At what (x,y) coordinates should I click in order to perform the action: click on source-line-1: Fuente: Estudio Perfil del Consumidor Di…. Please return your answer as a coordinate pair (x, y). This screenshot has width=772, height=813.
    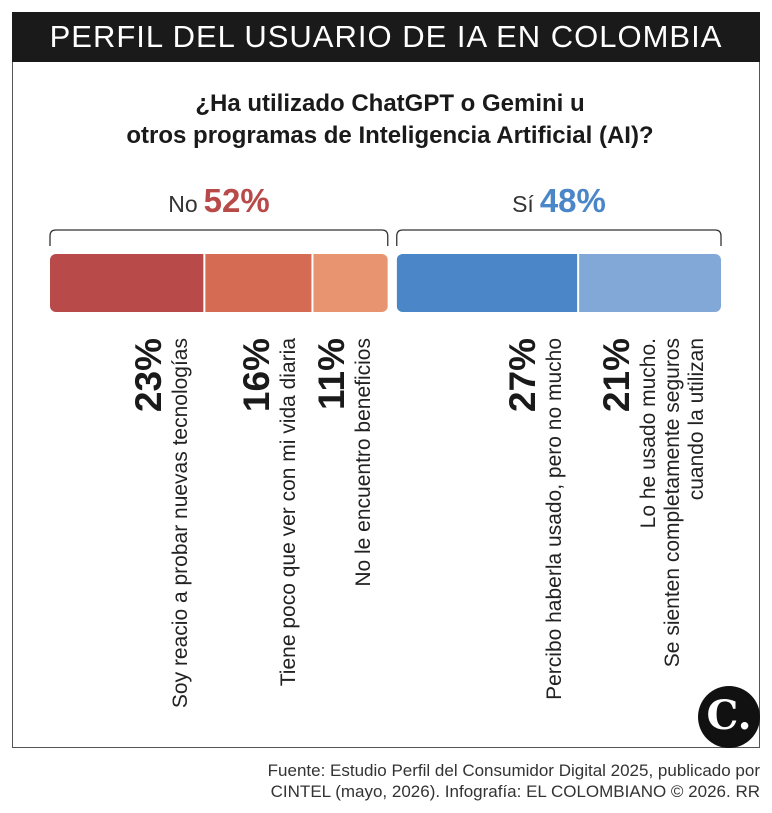
    Looking at the image, I should click on (513, 770).